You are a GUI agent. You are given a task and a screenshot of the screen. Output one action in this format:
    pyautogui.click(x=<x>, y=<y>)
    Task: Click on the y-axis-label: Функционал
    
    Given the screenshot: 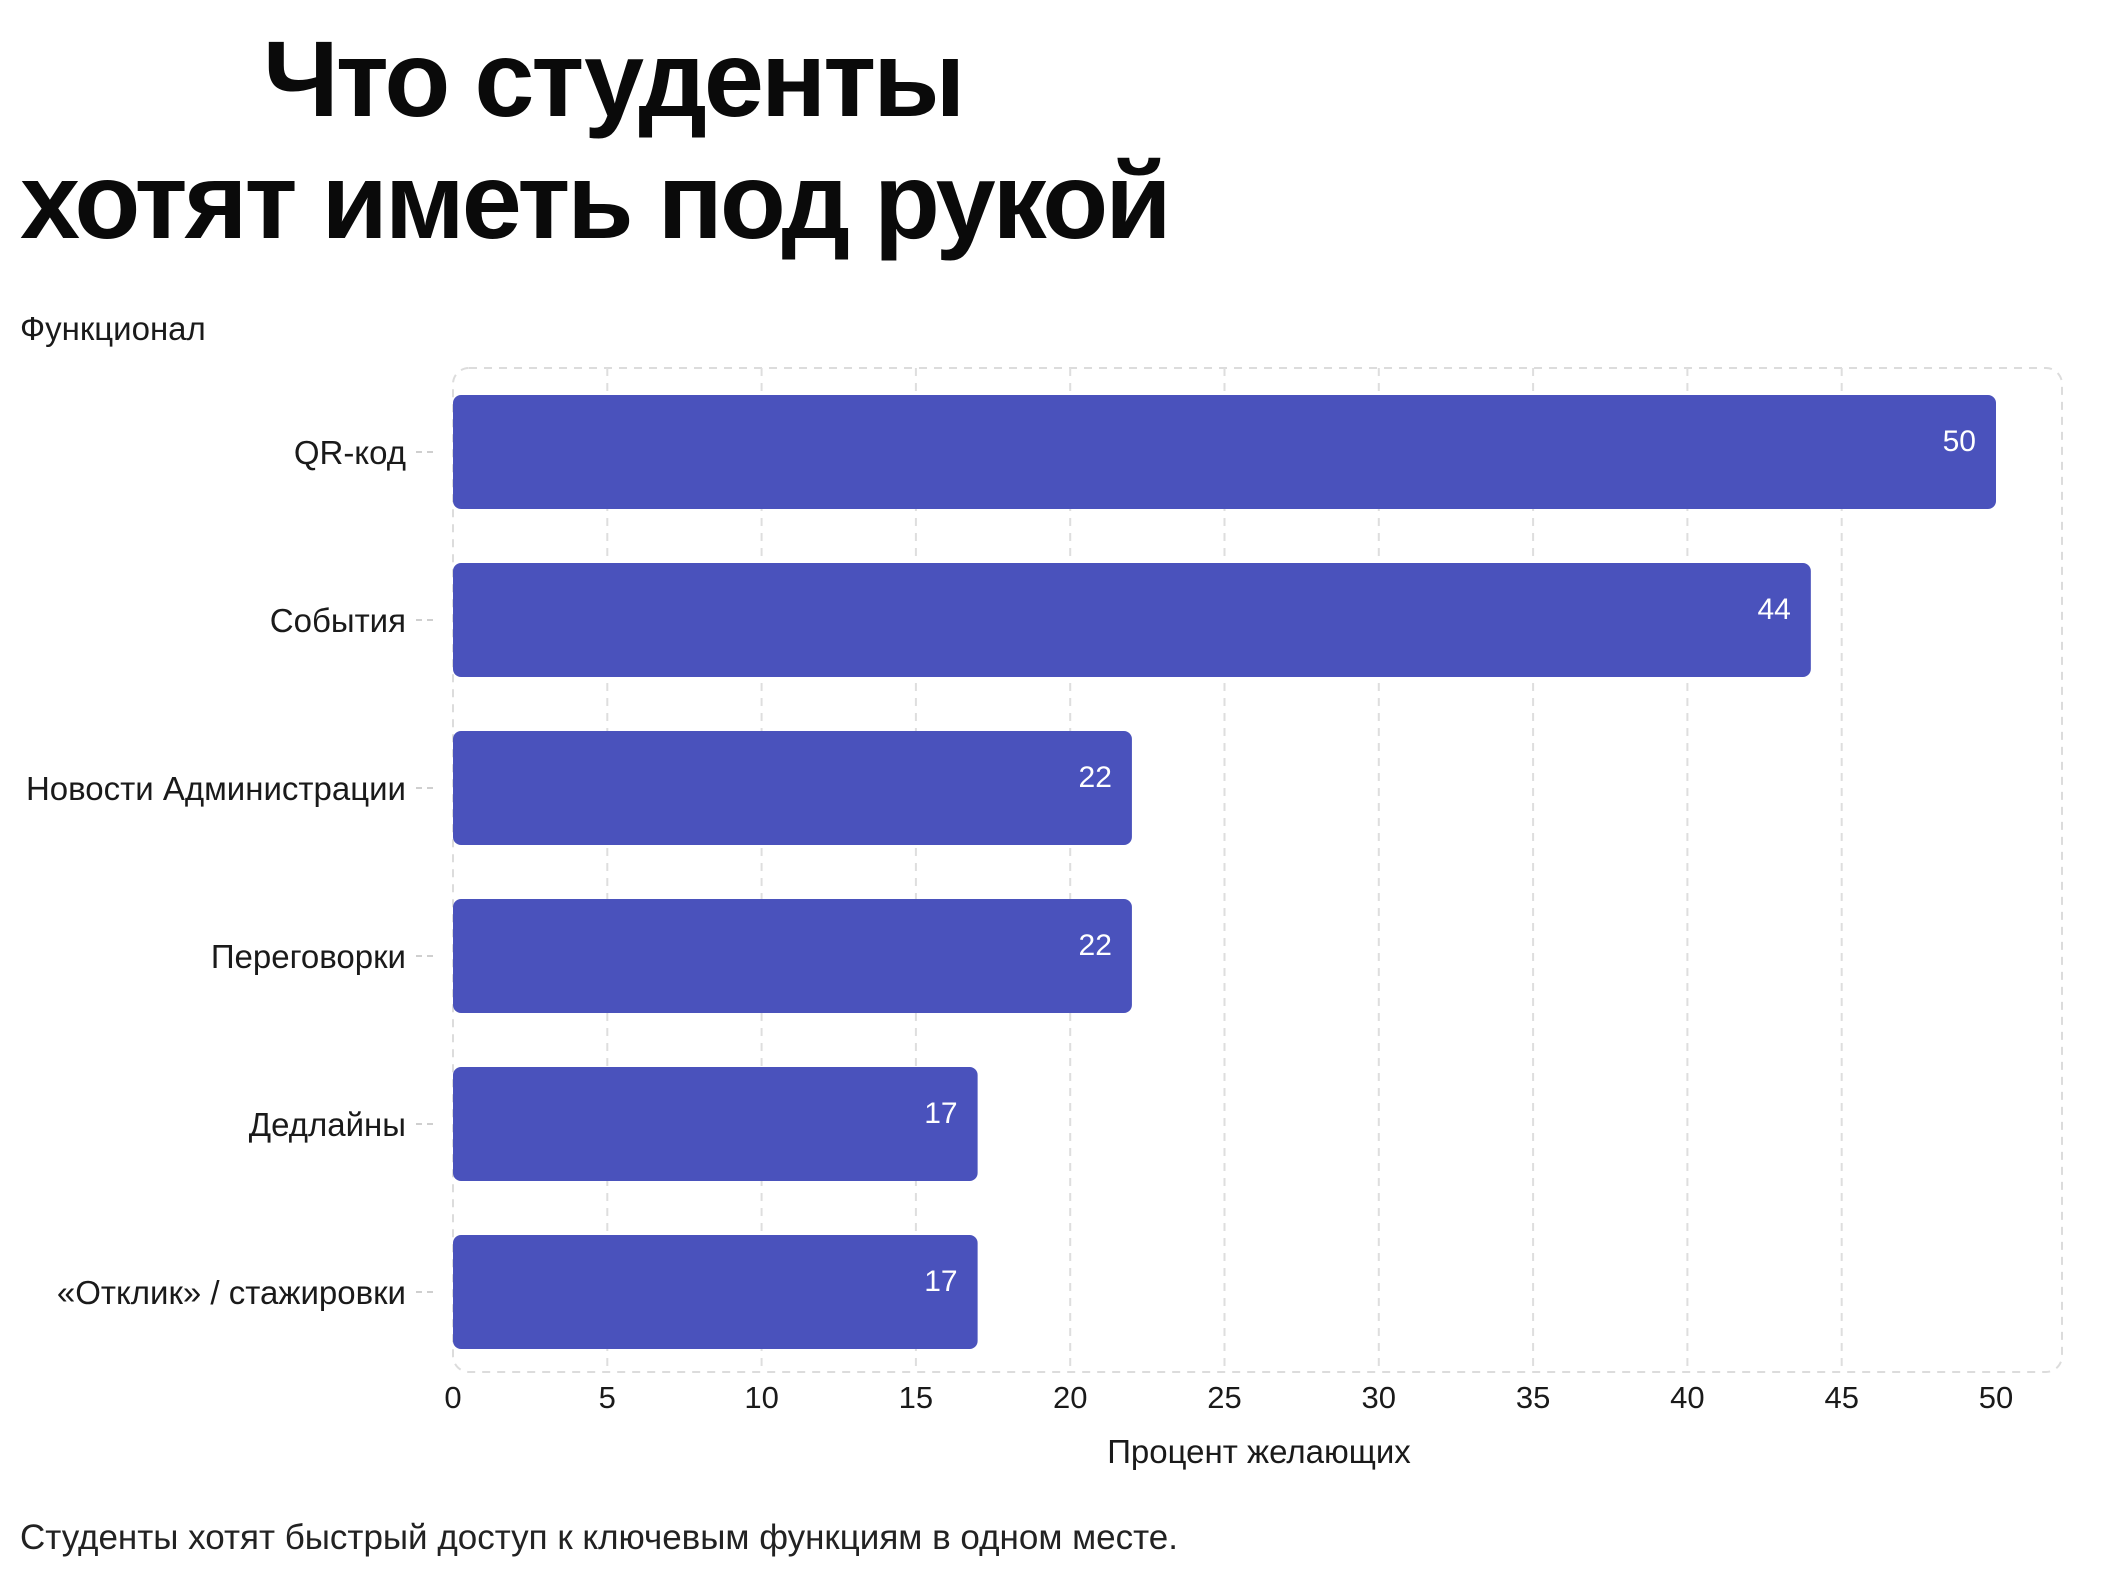 What is the action you would take?
    pyautogui.click(x=113, y=328)
    